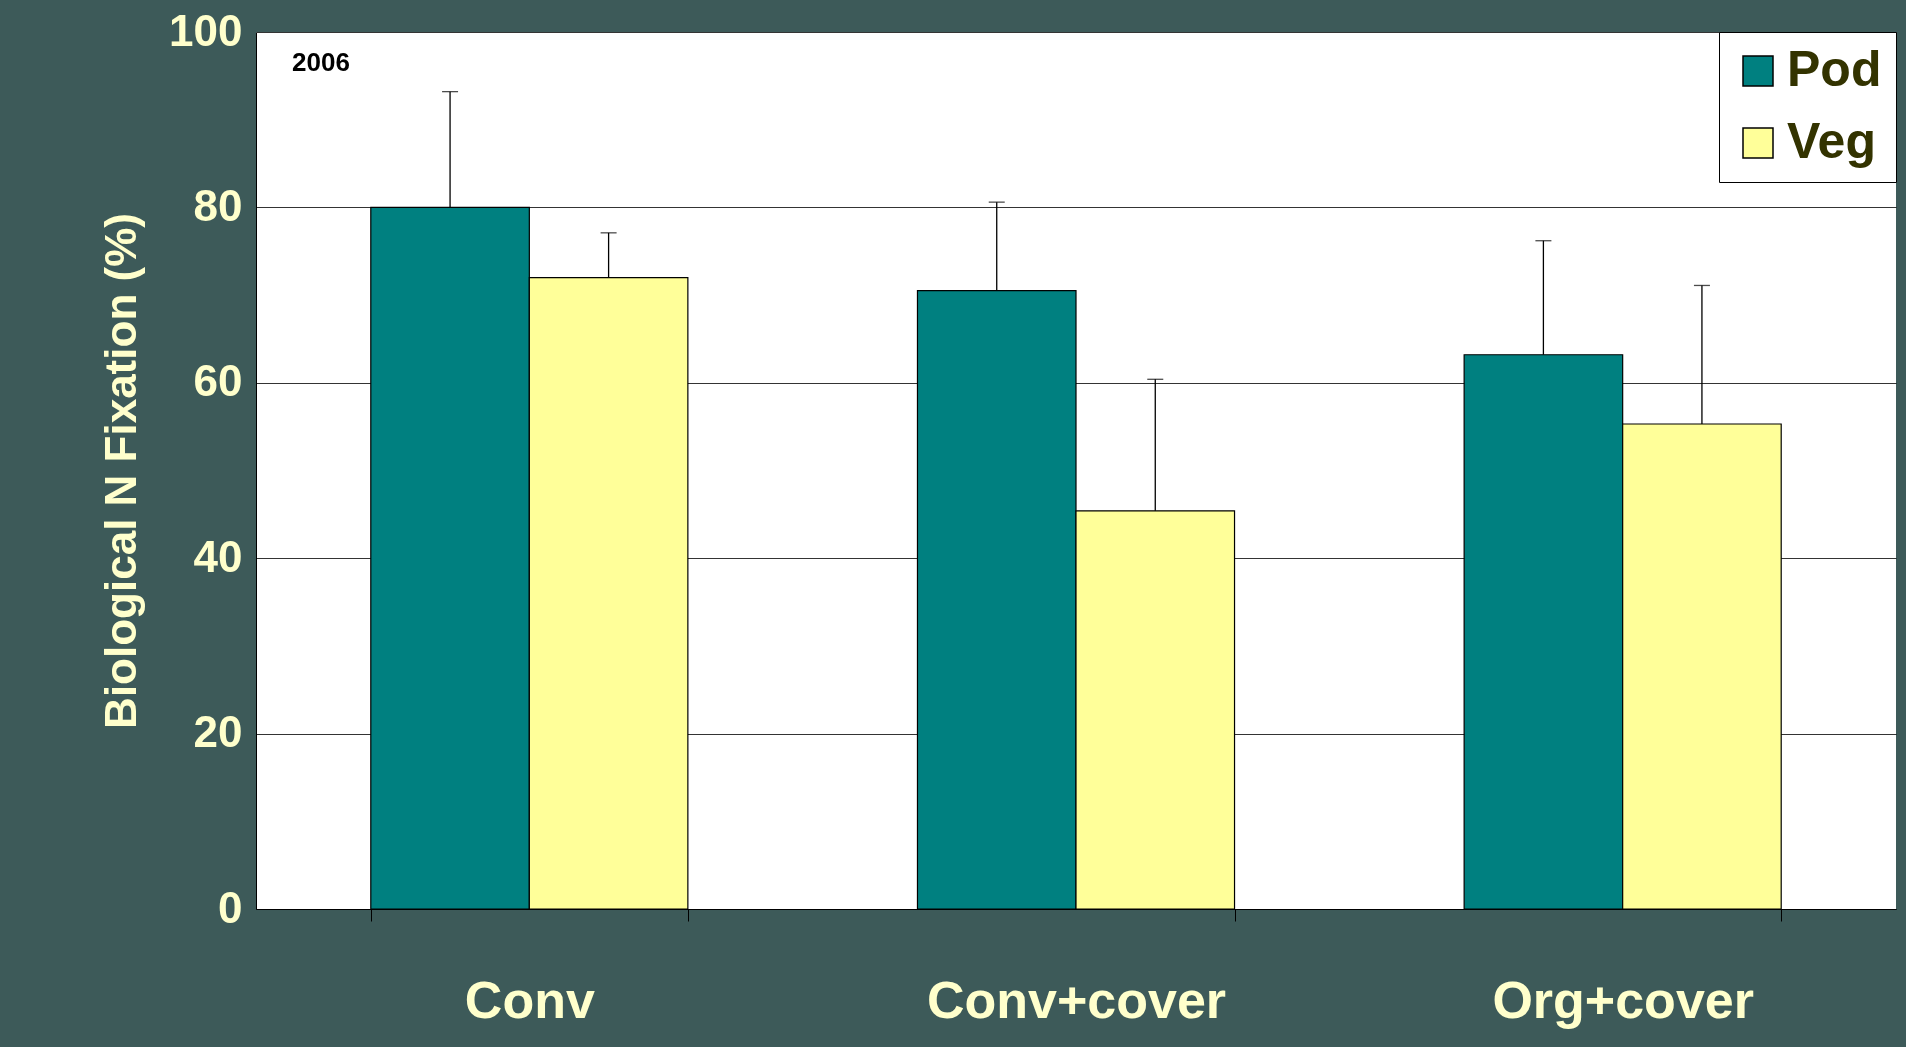 This screenshot has height=1047, width=1906. Describe the element at coordinates (1834, 69) in the screenshot. I see `legend-label: Pod` at that location.